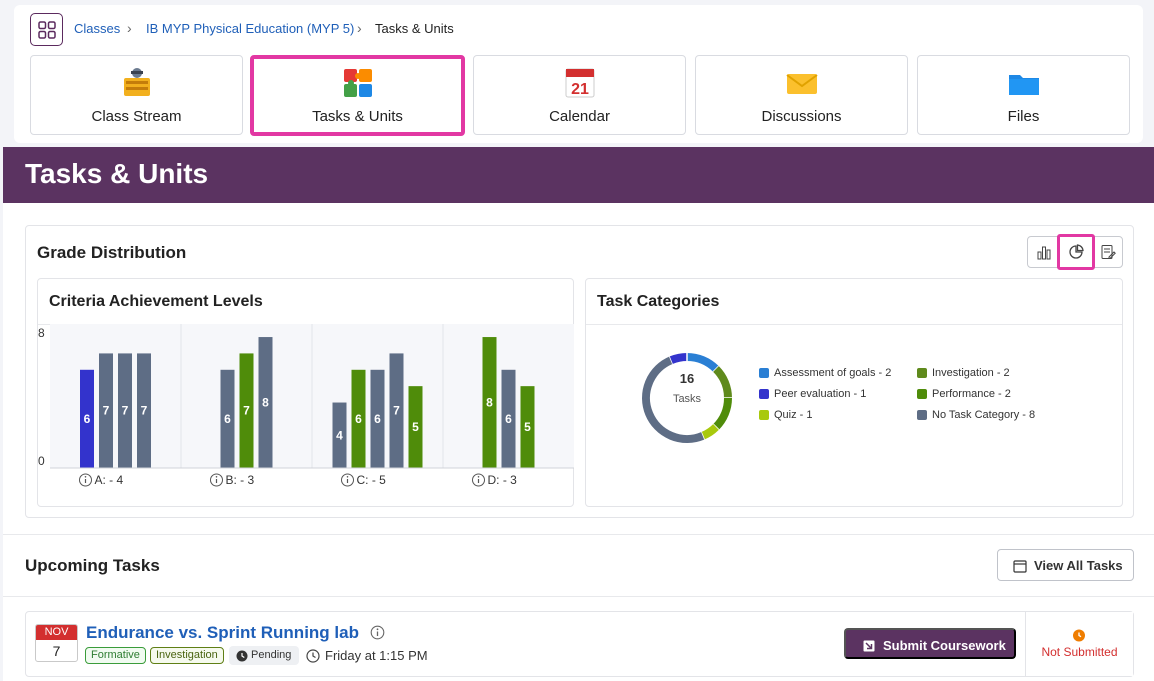 The height and width of the screenshot is (681, 1154). What do you see at coordinates (1079, 635) in the screenshot?
I see `alarm-clock-icon` at bounding box center [1079, 635].